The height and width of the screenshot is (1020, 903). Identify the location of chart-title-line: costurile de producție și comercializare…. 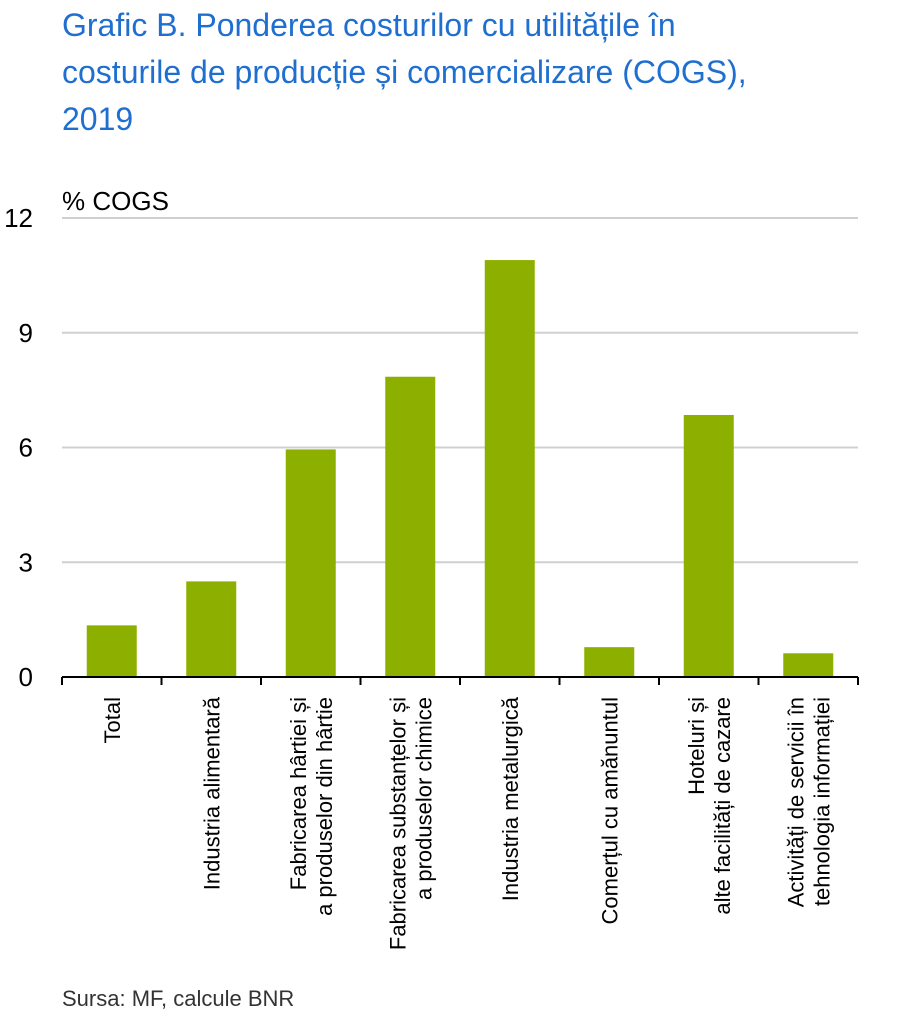
(404, 72).